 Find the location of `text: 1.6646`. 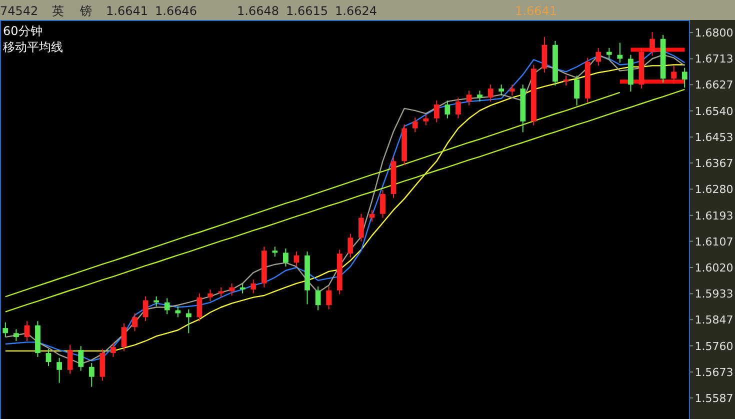

text: 1.6646 is located at coordinates (176, 11).